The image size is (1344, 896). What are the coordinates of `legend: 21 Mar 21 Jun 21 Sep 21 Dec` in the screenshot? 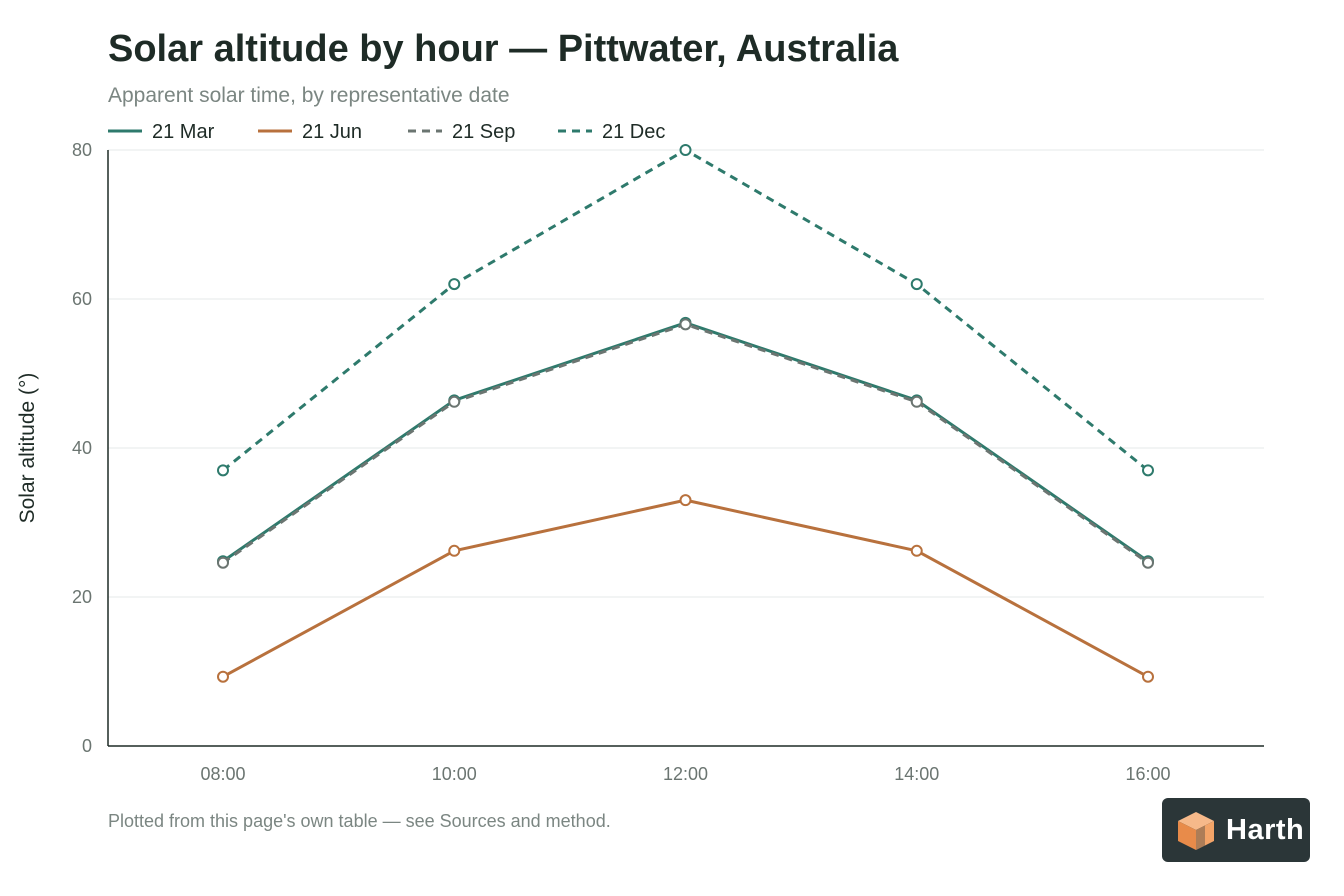 It's located at (386, 132).